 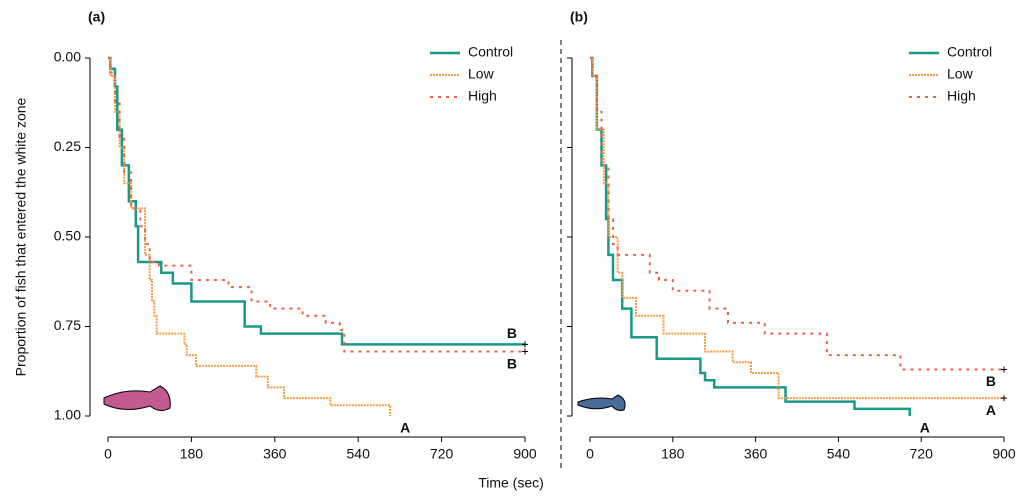 What do you see at coordinates (67, 146) in the screenshot?
I see `y-tick-label: 0.25` at bounding box center [67, 146].